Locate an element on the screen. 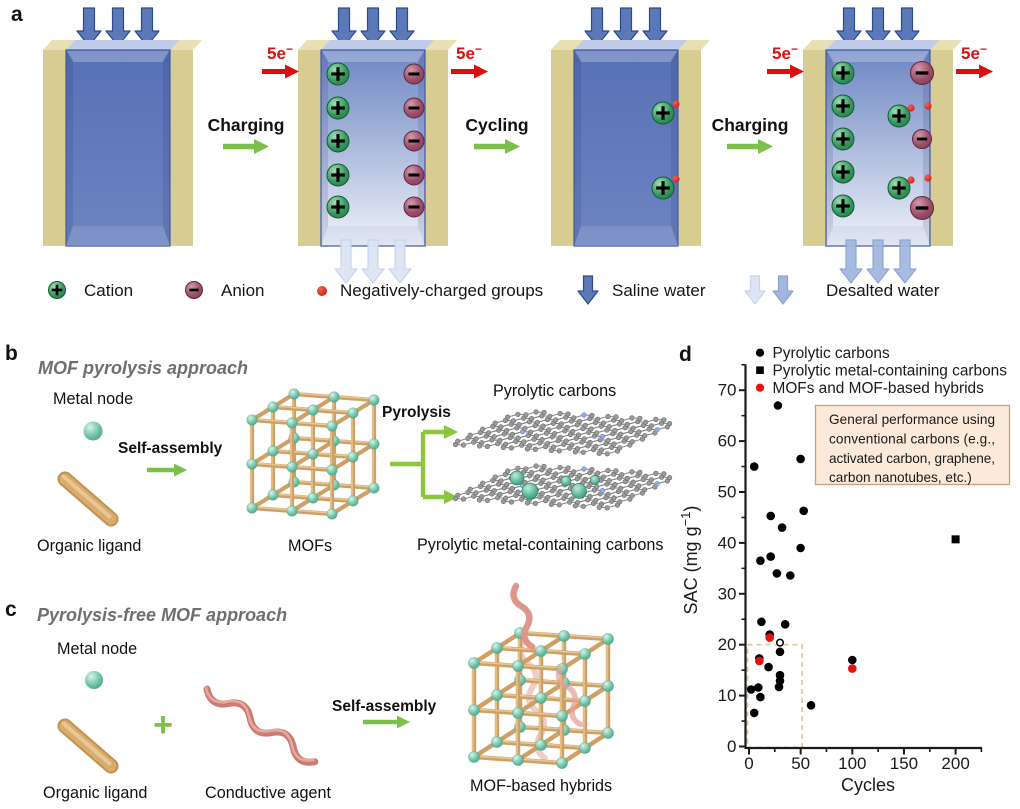 The width and height of the screenshot is (1020, 809). graphene-atoms is located at coordinates (562, 487).